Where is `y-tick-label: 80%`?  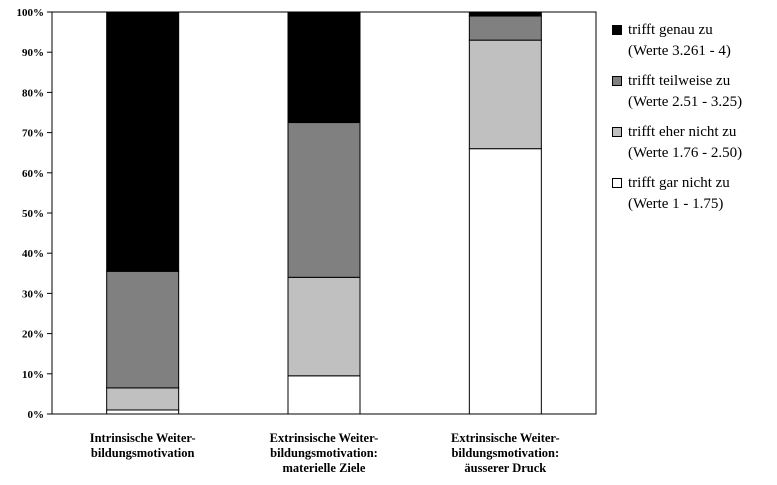 y-tick-label: 80% is located at coordinates (33, 93).